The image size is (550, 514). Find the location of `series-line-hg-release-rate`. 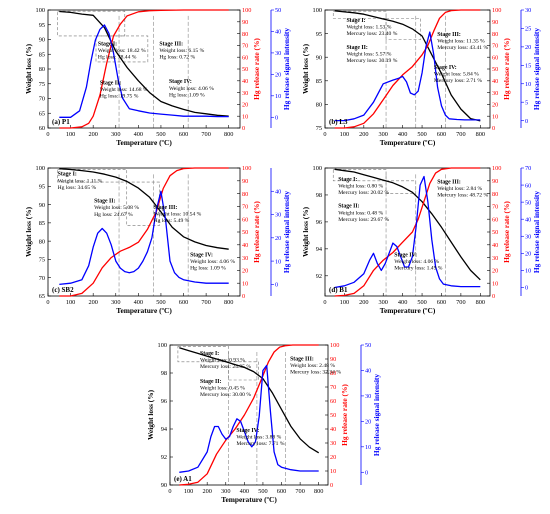

series-line-hg-release-rate is located at coordinates (407, 69).